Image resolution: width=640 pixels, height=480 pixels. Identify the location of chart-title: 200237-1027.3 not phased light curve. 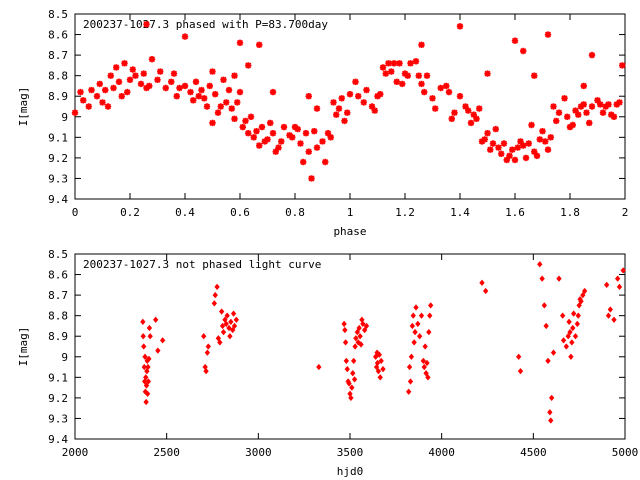
(202, 264).